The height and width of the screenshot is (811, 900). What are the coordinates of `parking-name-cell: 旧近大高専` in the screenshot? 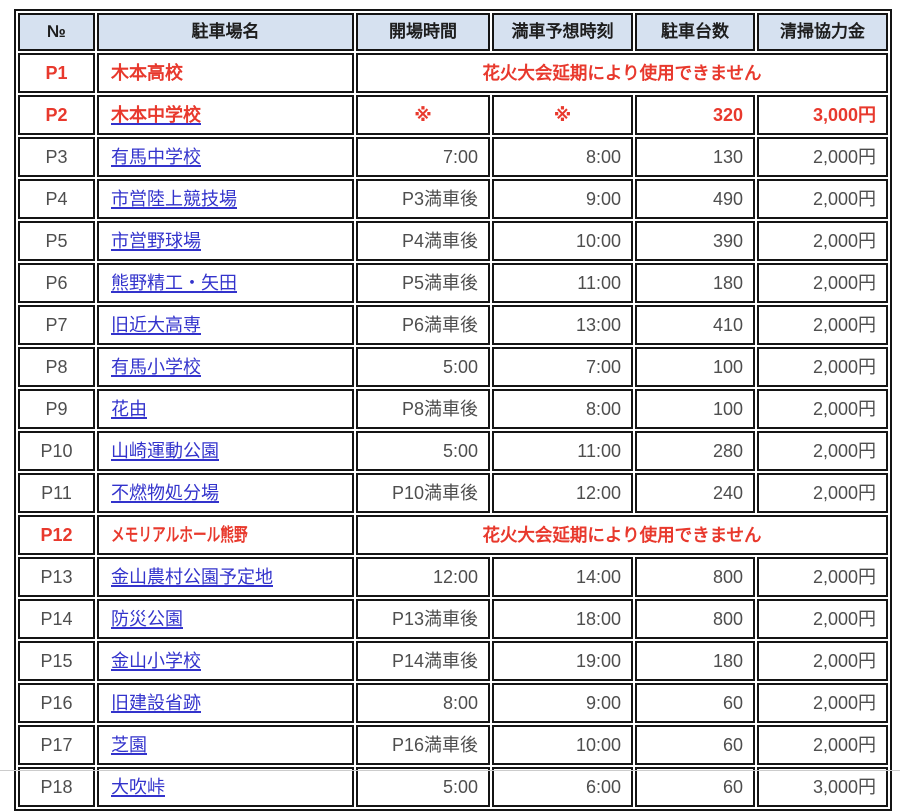 It's located at (225, 325).